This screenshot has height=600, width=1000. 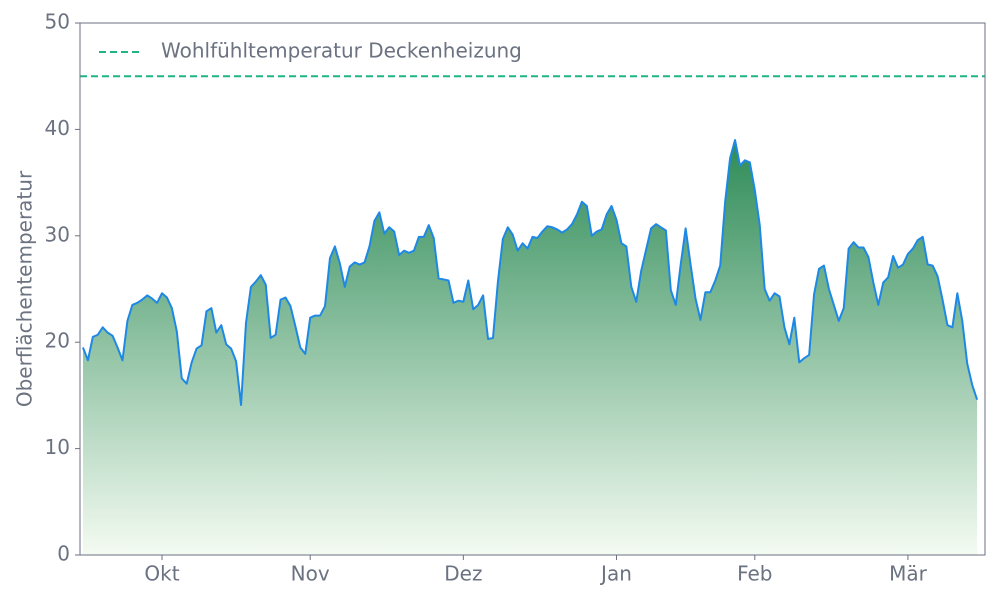 I want to click on x-tick-label: Dez, so click(x=463, y=574).